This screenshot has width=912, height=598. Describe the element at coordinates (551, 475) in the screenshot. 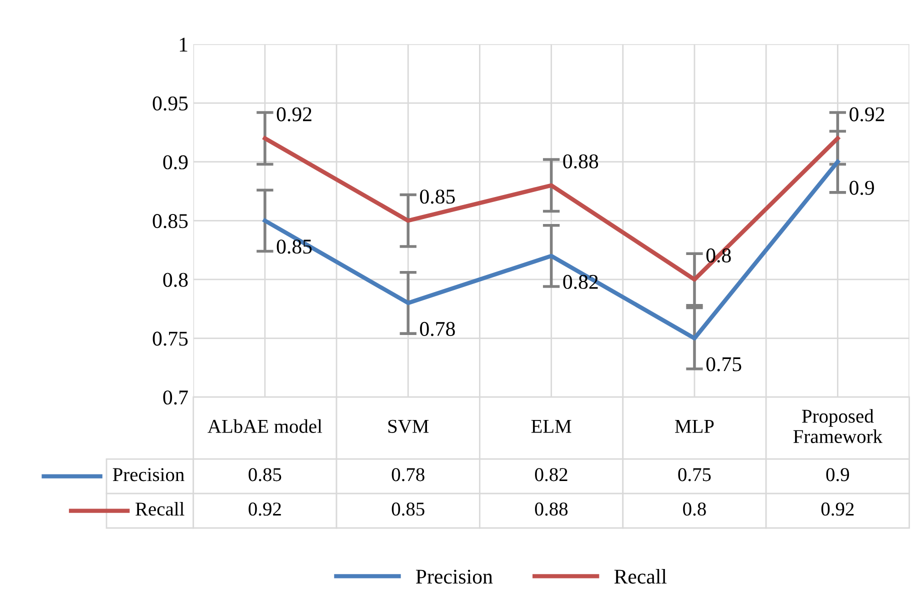

I see `data-label: 0.82` at that location.